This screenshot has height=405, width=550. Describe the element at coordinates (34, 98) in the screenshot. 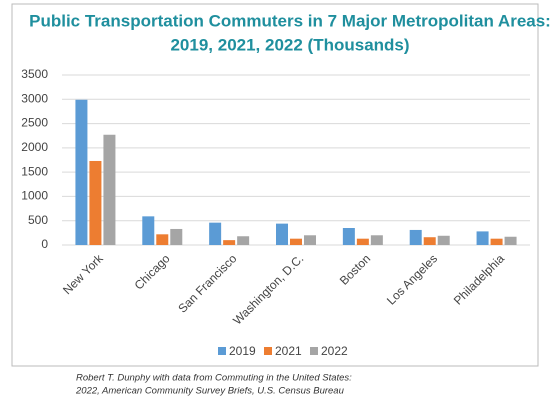

I see `y-tick-label: 3000` at that location.